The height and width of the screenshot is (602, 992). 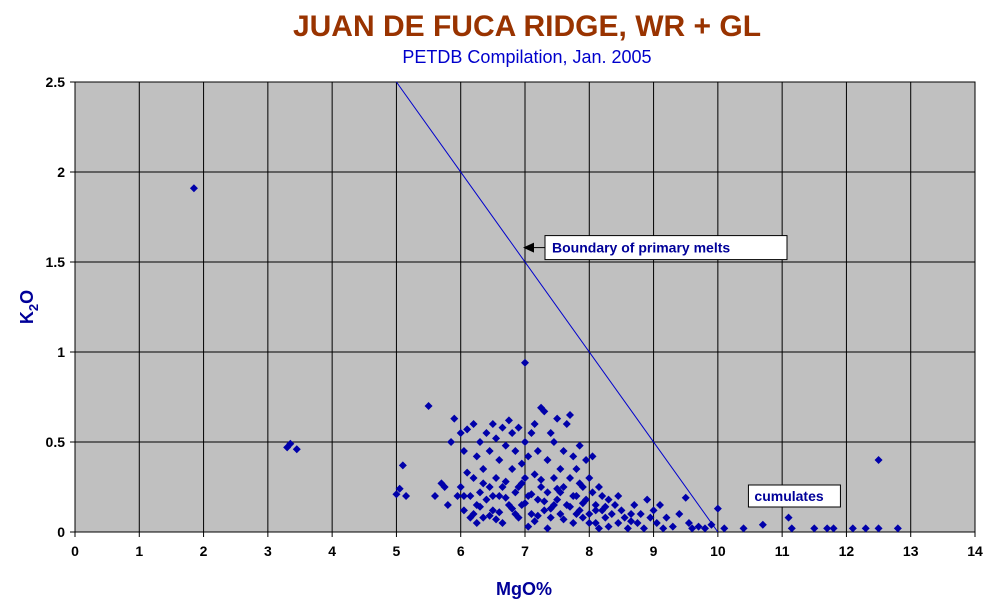 I want to click on y-tick-label: 2, so click(x=61, y=172).